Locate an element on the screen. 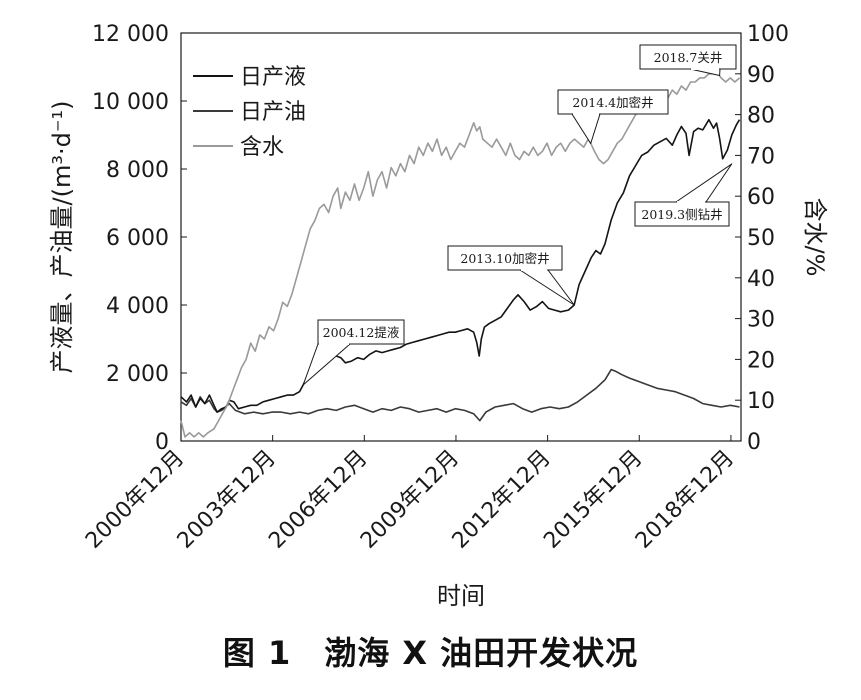 The height and width of the screenshot is (700, 861). right-tick-label: 90 is located at coordinates (761, 75).